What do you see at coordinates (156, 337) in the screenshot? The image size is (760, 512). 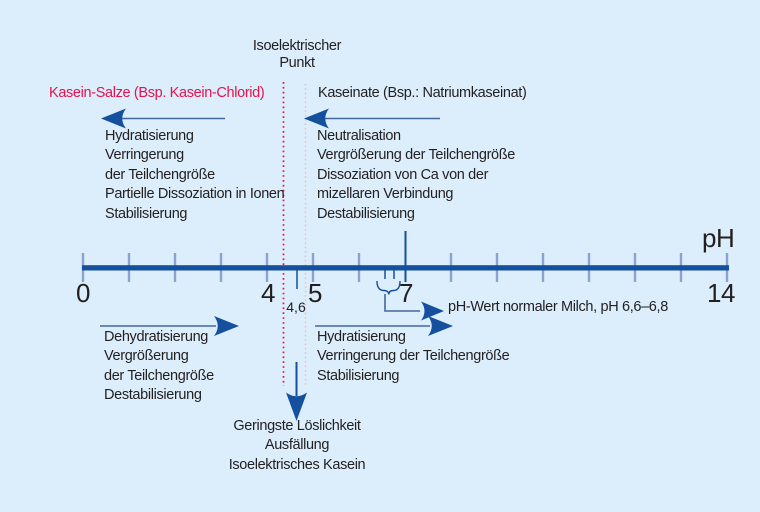 I see `list-item: Dehydratisierung` at bounding box center [156, 337].